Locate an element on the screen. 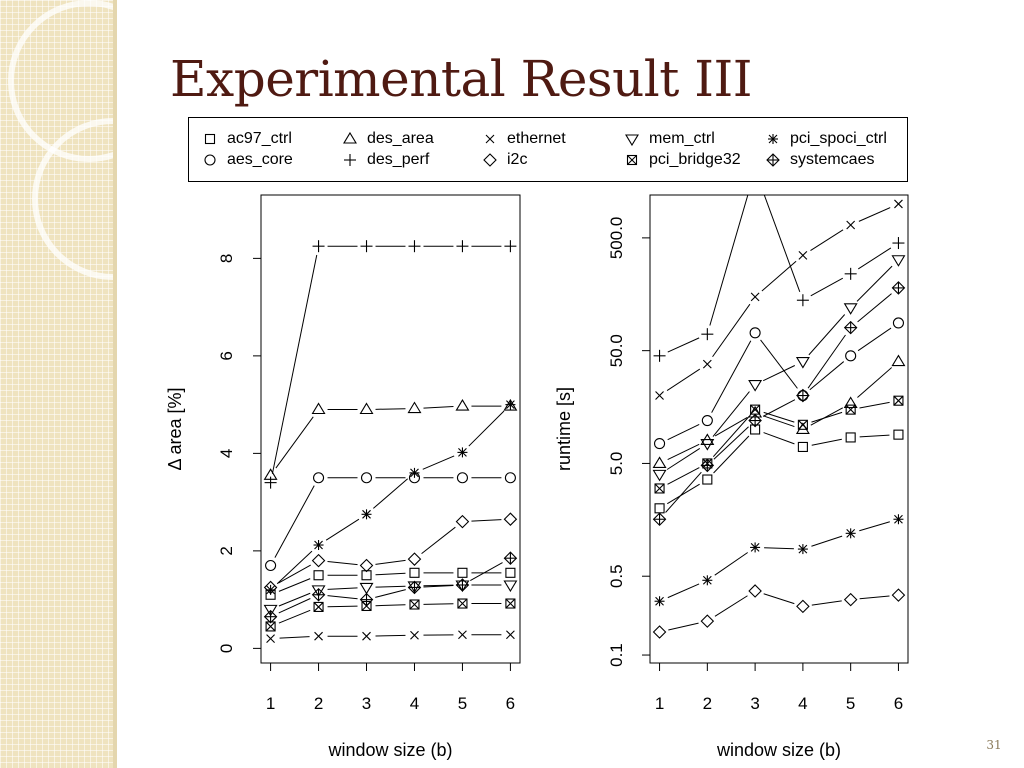 The image size is (1024, 768). y-tick-label: 2 is located at coordinates (226, 550).